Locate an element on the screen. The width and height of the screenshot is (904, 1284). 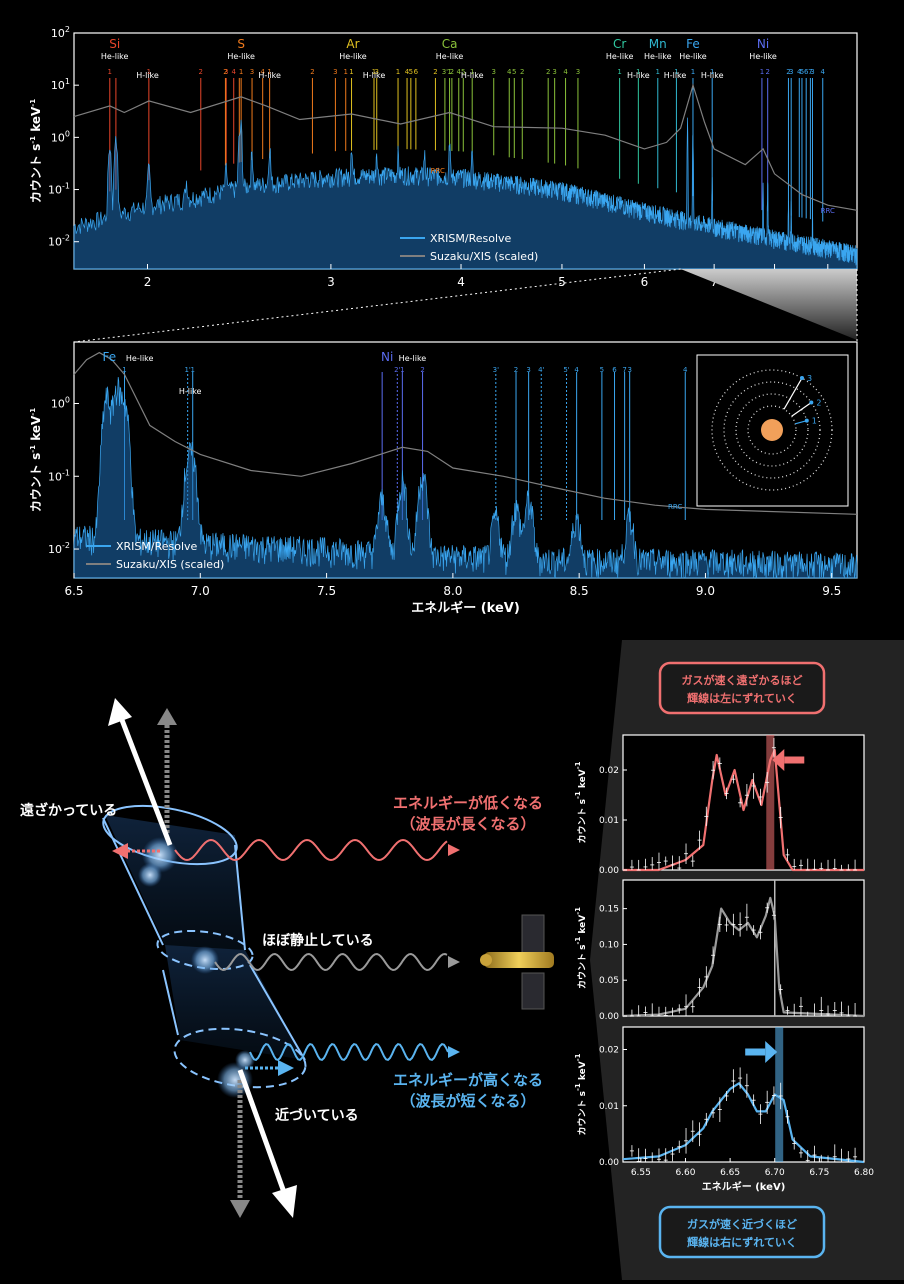
element-symbol: Ni is located at coordinates (763, 44).